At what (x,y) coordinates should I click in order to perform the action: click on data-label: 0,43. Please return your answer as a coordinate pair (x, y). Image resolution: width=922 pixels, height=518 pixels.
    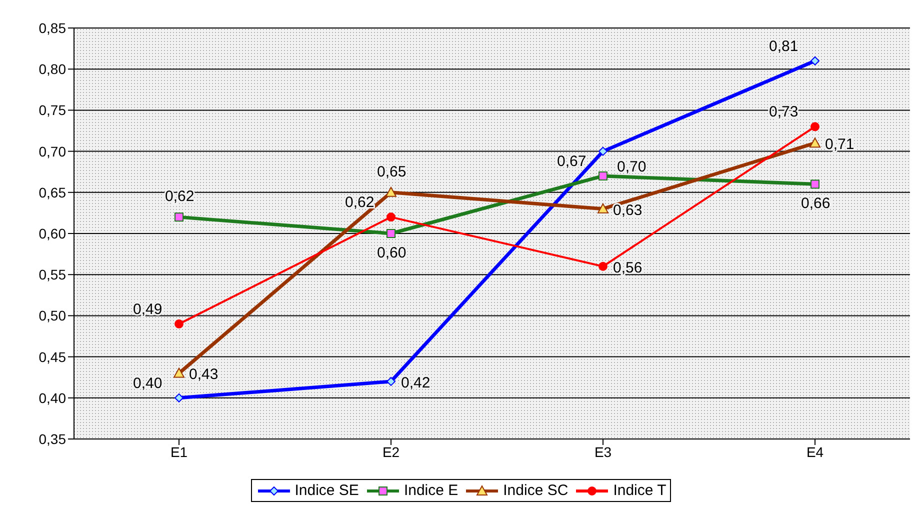
    Looking at the image, I should click on (203, 375).